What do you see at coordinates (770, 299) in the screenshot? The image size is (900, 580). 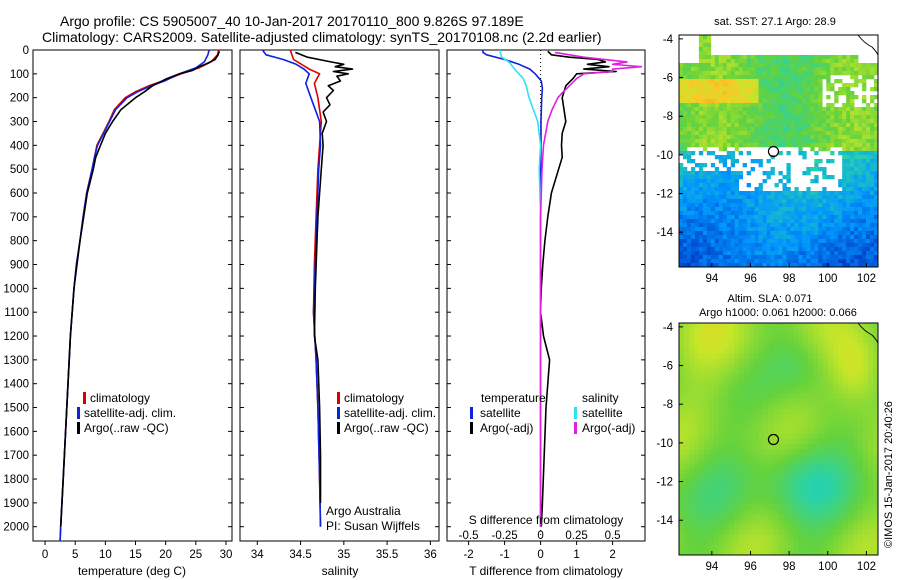 I see `sla-map-title-line1: Altim. SLA: 0.071` at bounding box center [770, 299].